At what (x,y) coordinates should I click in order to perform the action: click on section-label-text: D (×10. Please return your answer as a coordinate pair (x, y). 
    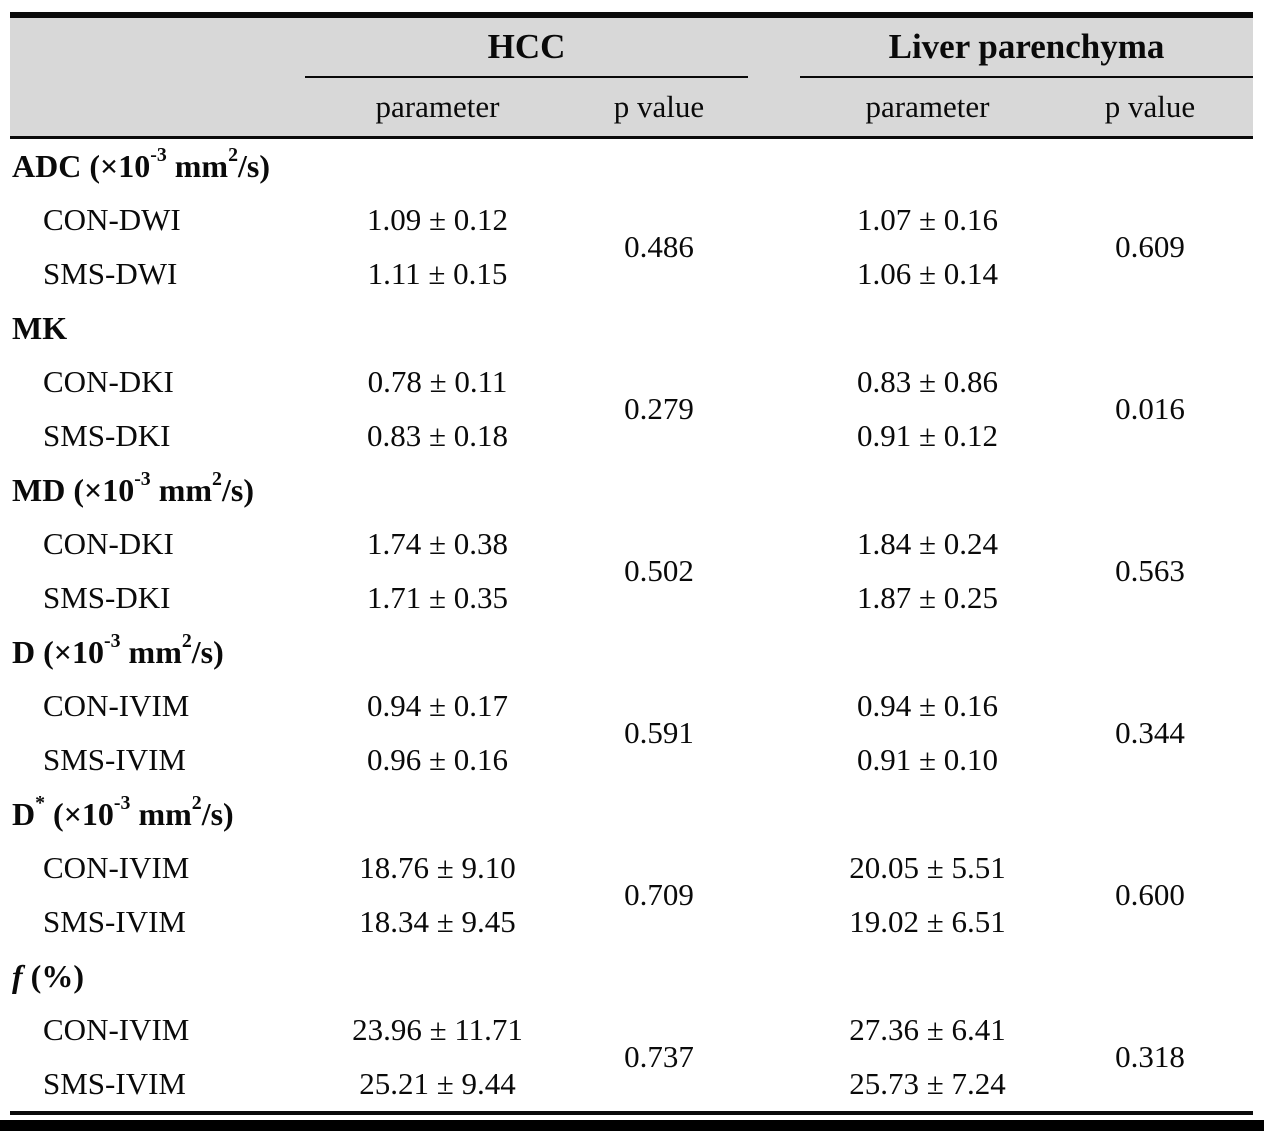
    Looking at the image, I should click on (58, 651).